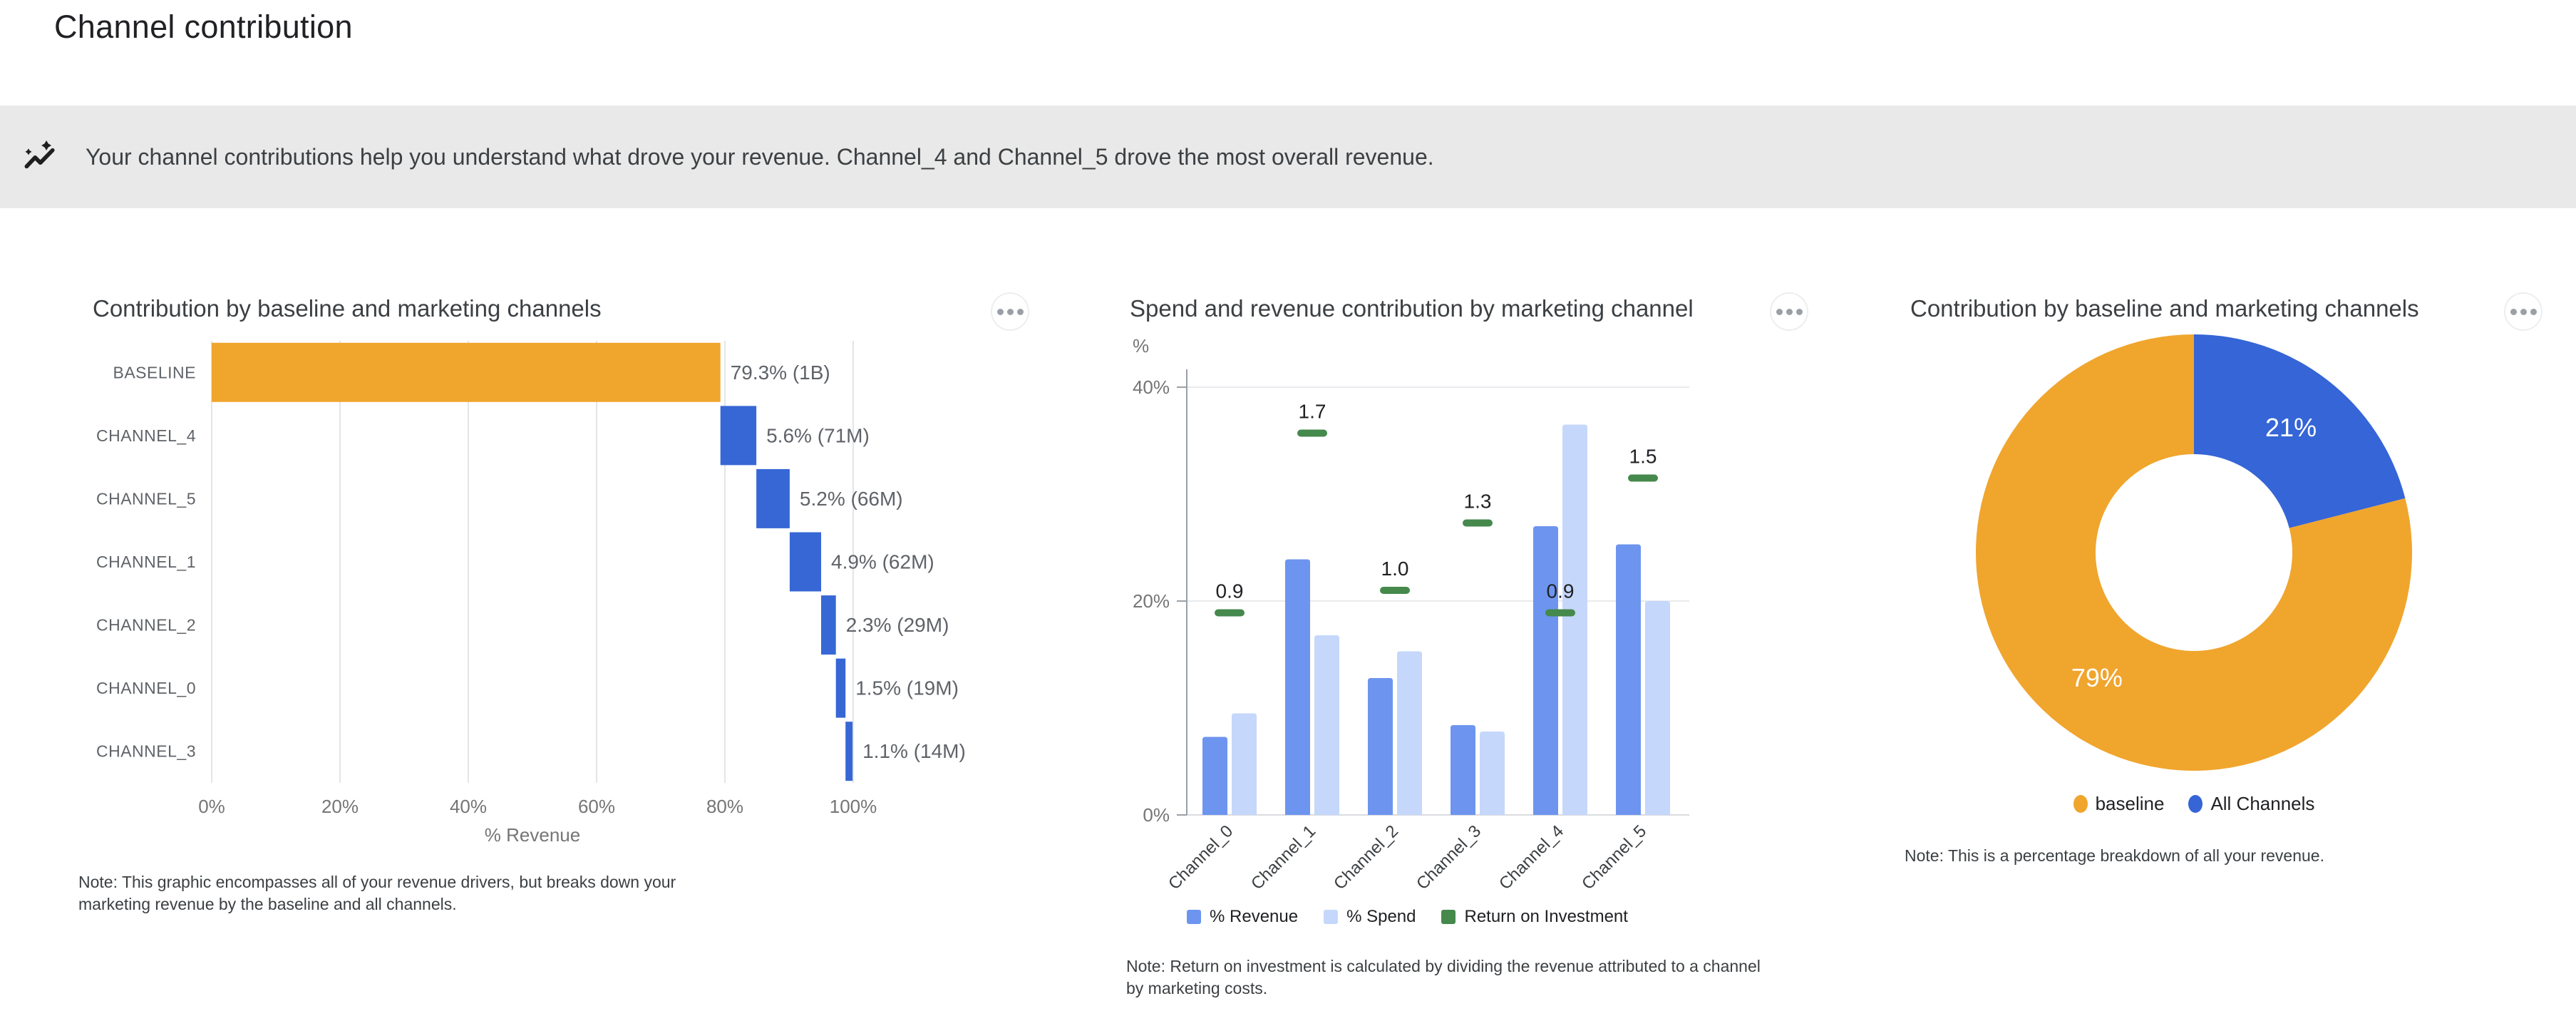 The image size is (2576, 1021). Describe the element at coordinates (2262, 803) in the screenshot. I see `legend-label: All Channels` at that location.